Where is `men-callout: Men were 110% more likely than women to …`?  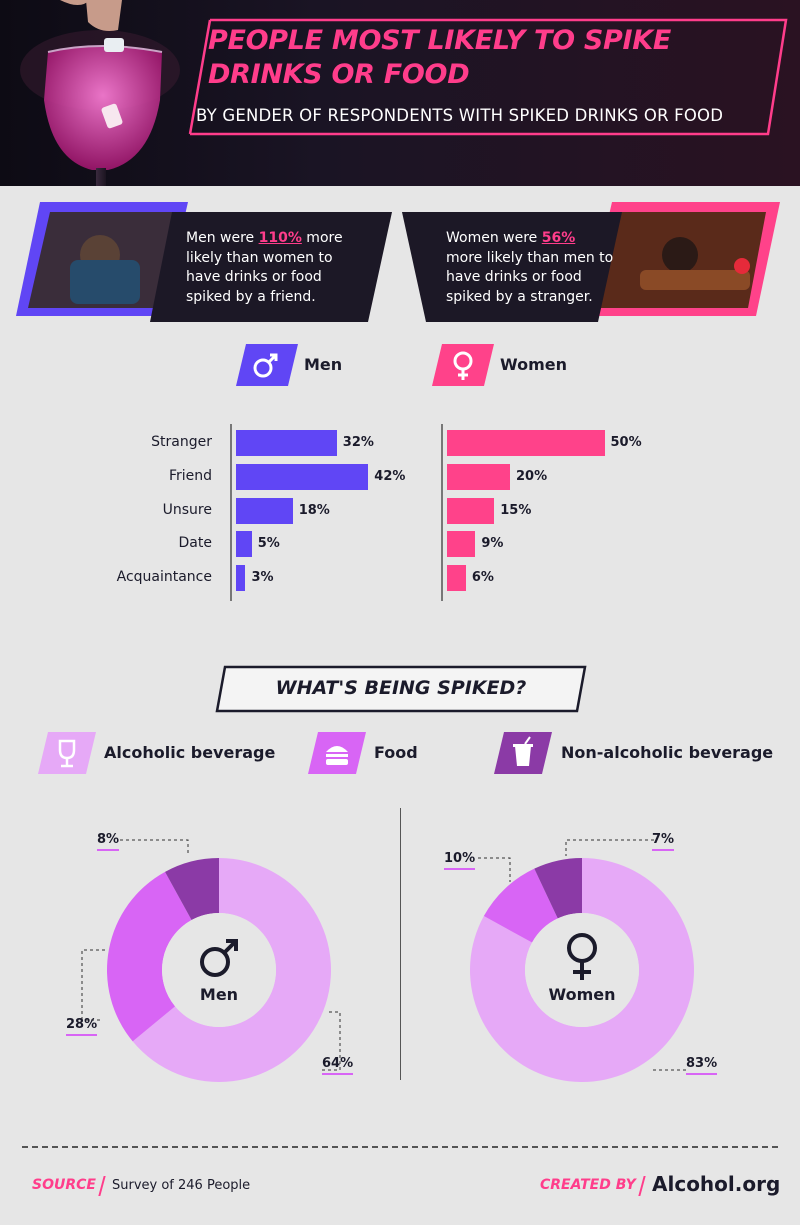 men-callout: Men were 110% more likely than women to … is located at coordinates (272, 268).